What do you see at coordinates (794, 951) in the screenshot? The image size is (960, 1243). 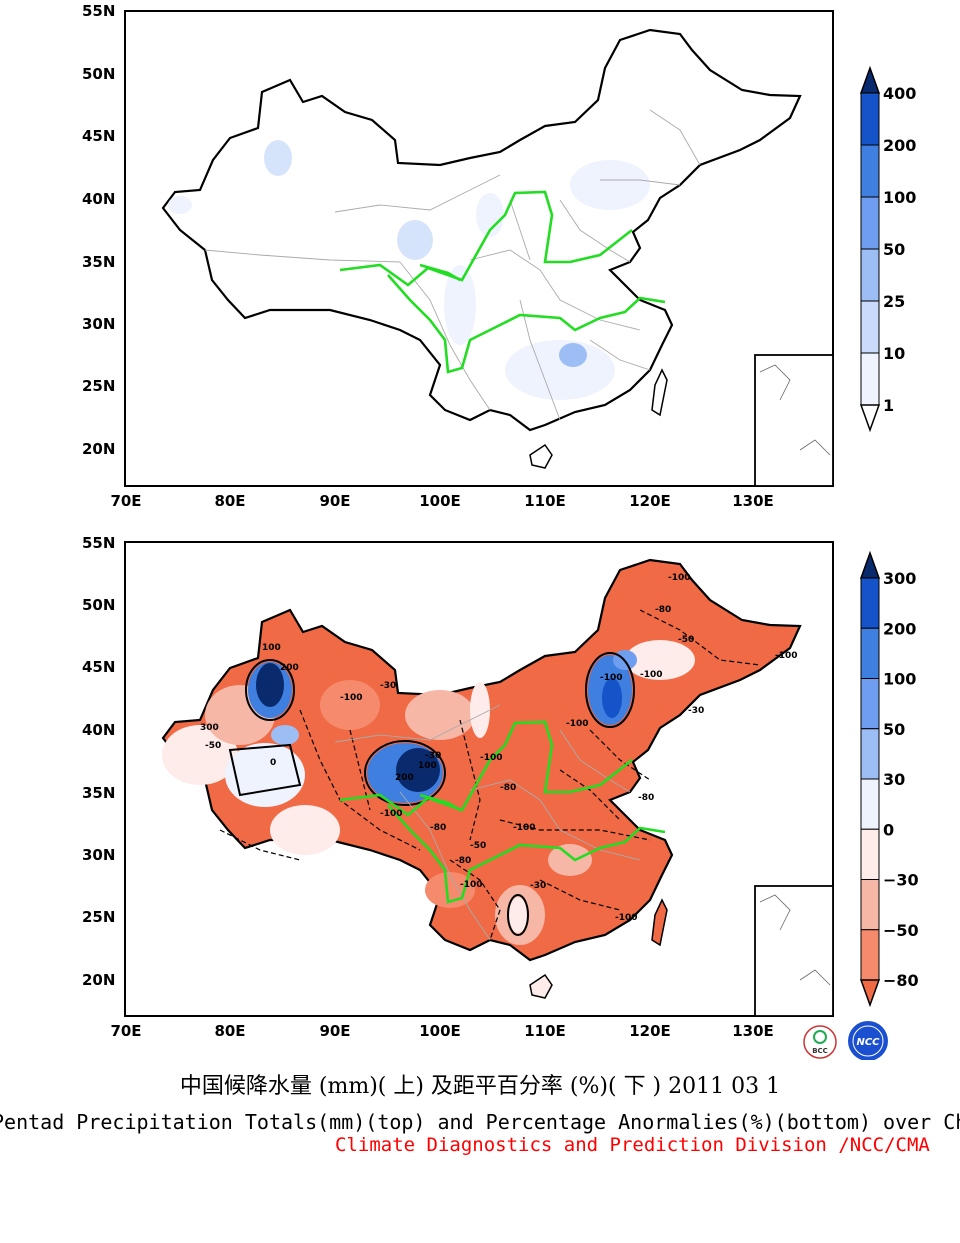 I see `bottom-south-china-sea-inset` at bounding box center [794, 951].